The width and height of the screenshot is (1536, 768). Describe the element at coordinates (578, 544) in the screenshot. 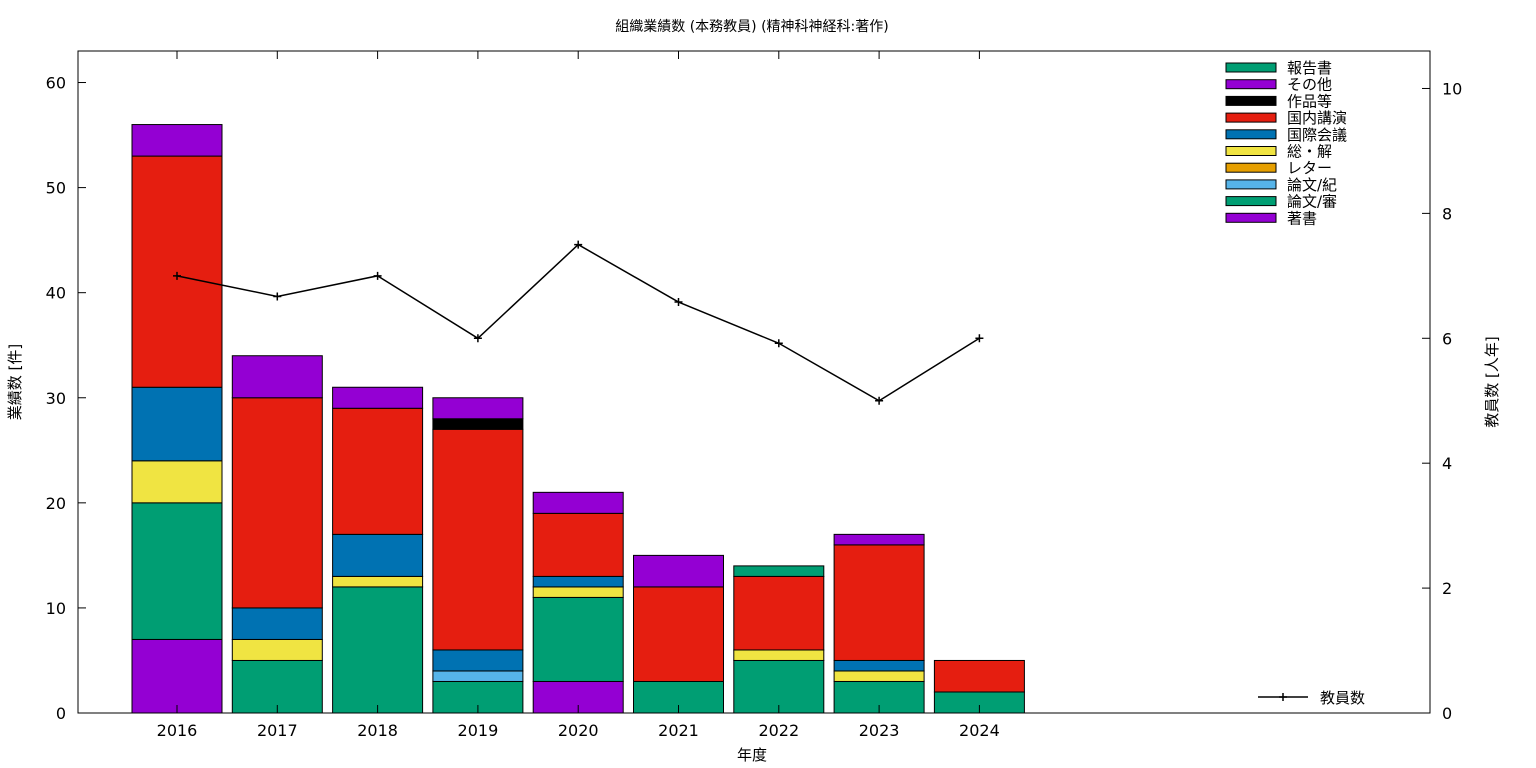

I see `bar-segment-2020-国内講演` at that location.